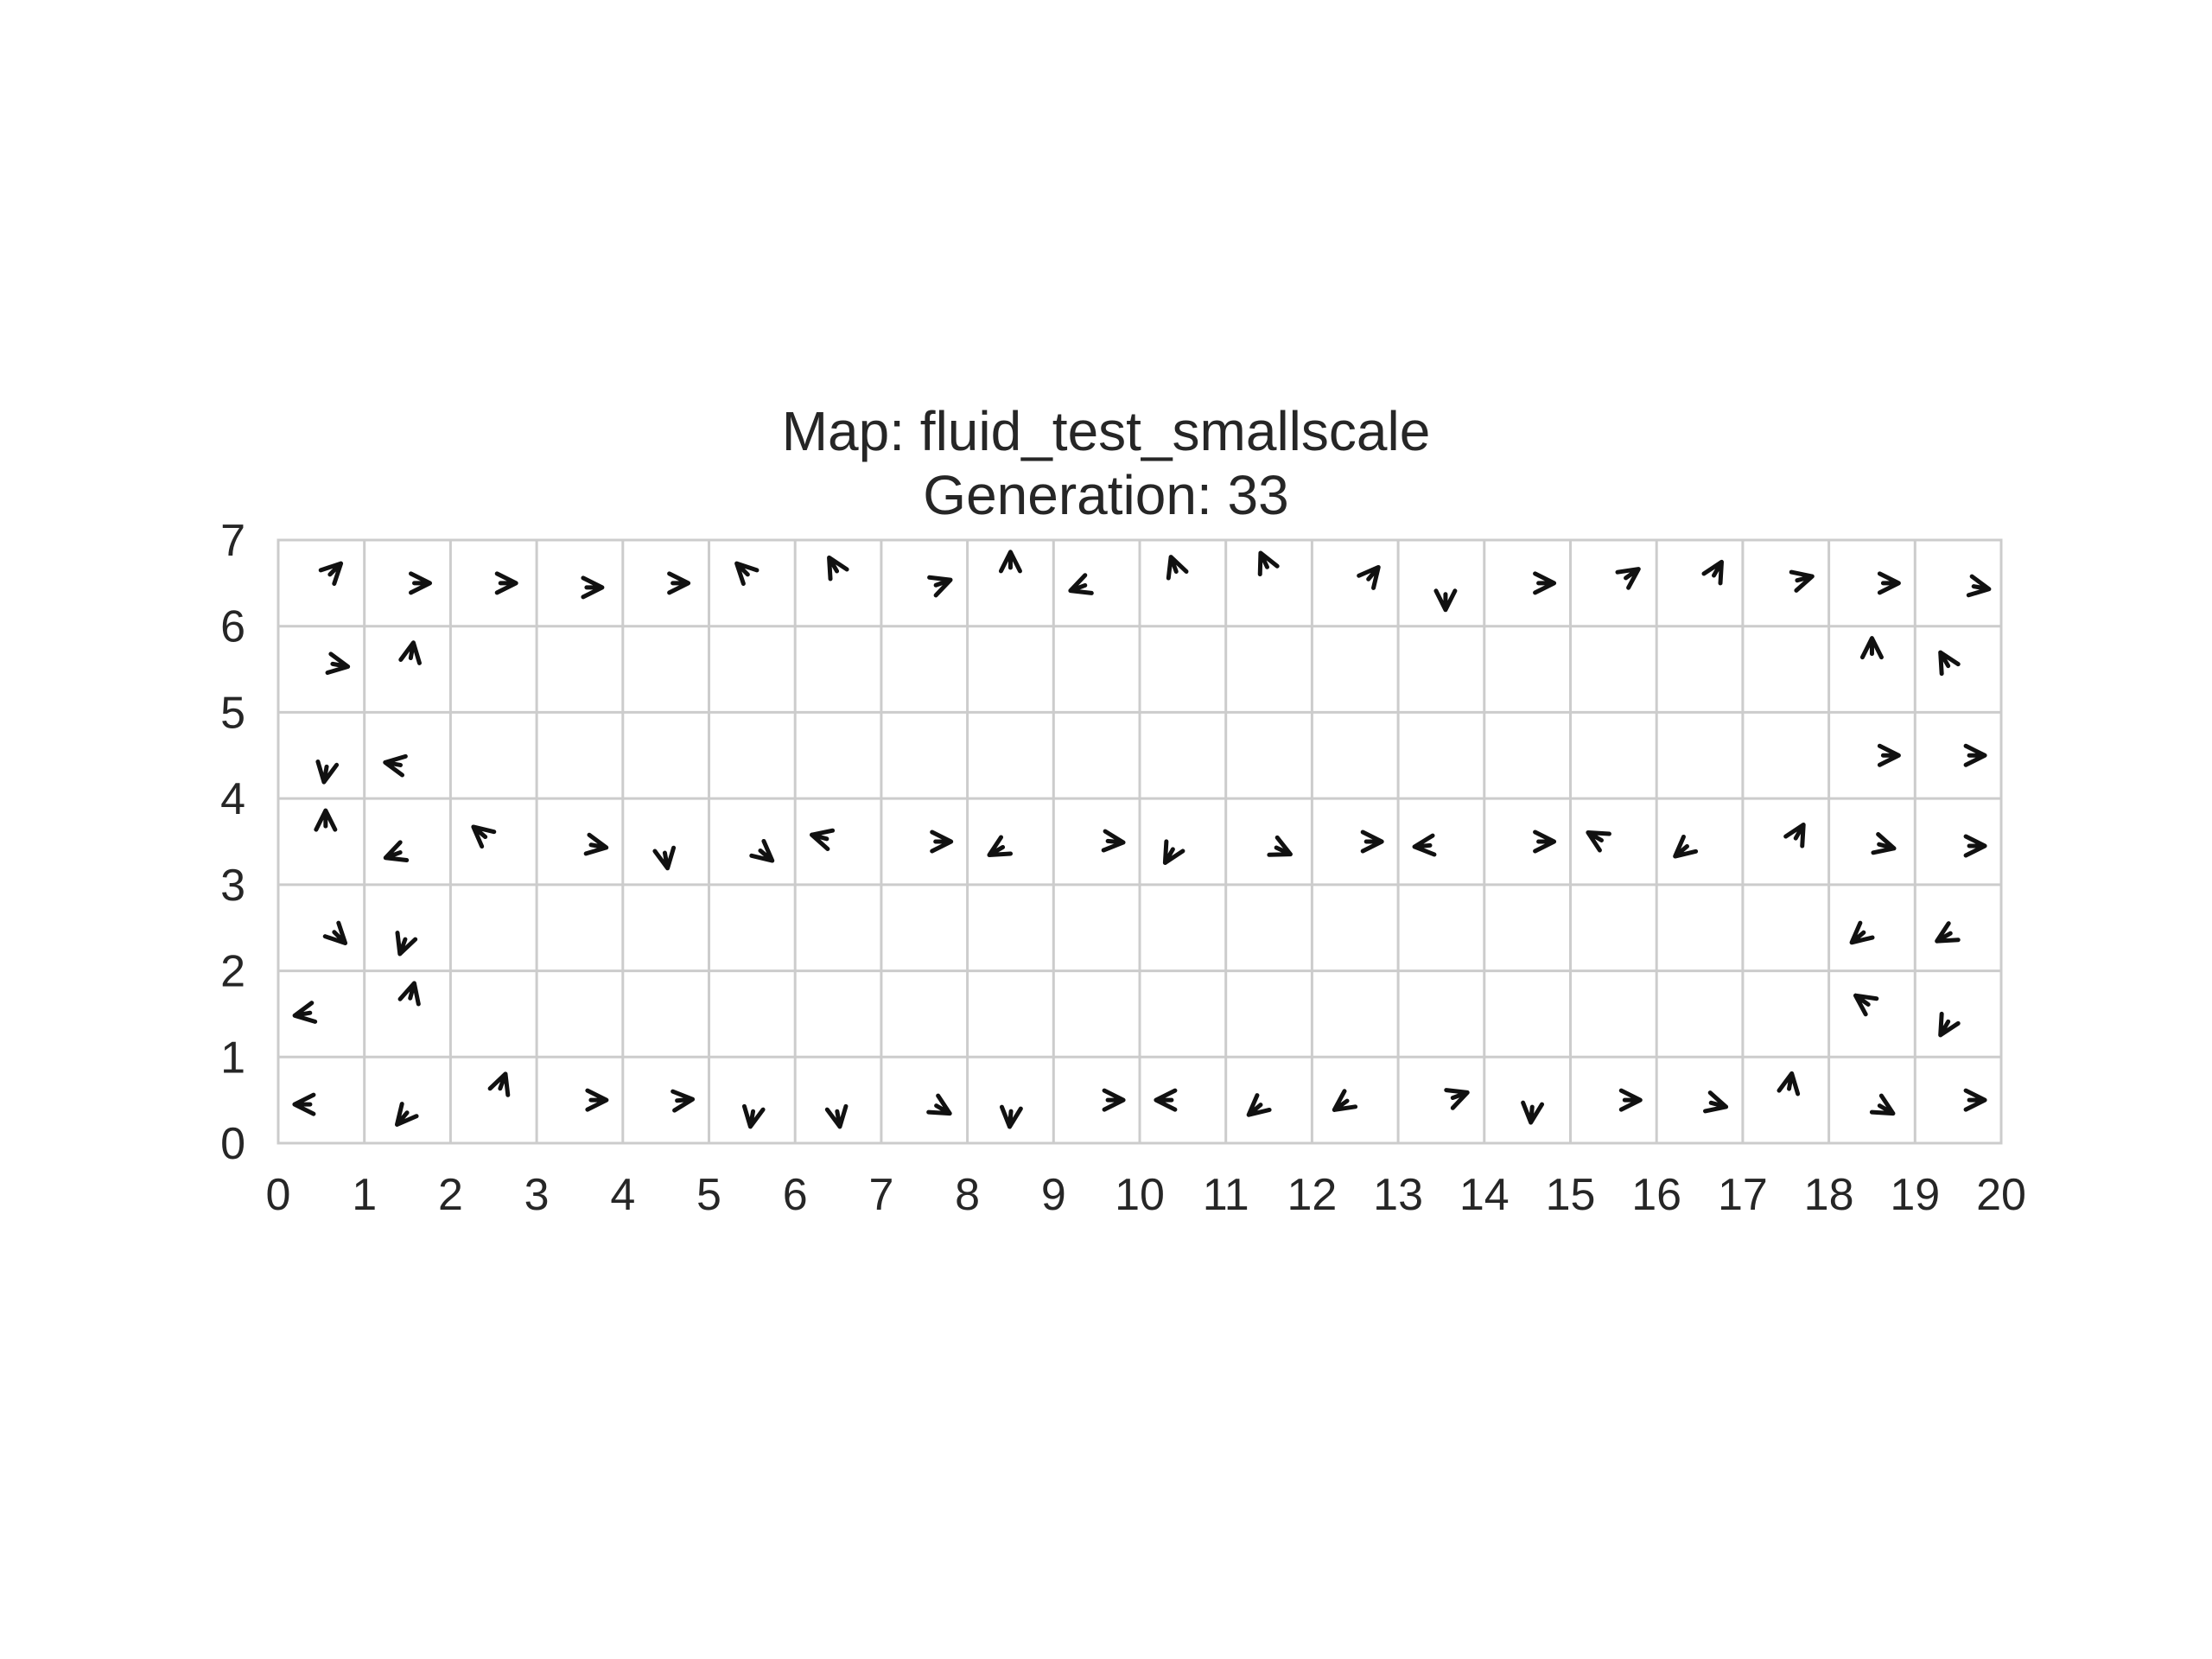 The width and height of the screenshot is (2212, 1659). Describe the element at coordinates (232, 713) in the screenshot. I see `y-tick-label: 5` at that location.